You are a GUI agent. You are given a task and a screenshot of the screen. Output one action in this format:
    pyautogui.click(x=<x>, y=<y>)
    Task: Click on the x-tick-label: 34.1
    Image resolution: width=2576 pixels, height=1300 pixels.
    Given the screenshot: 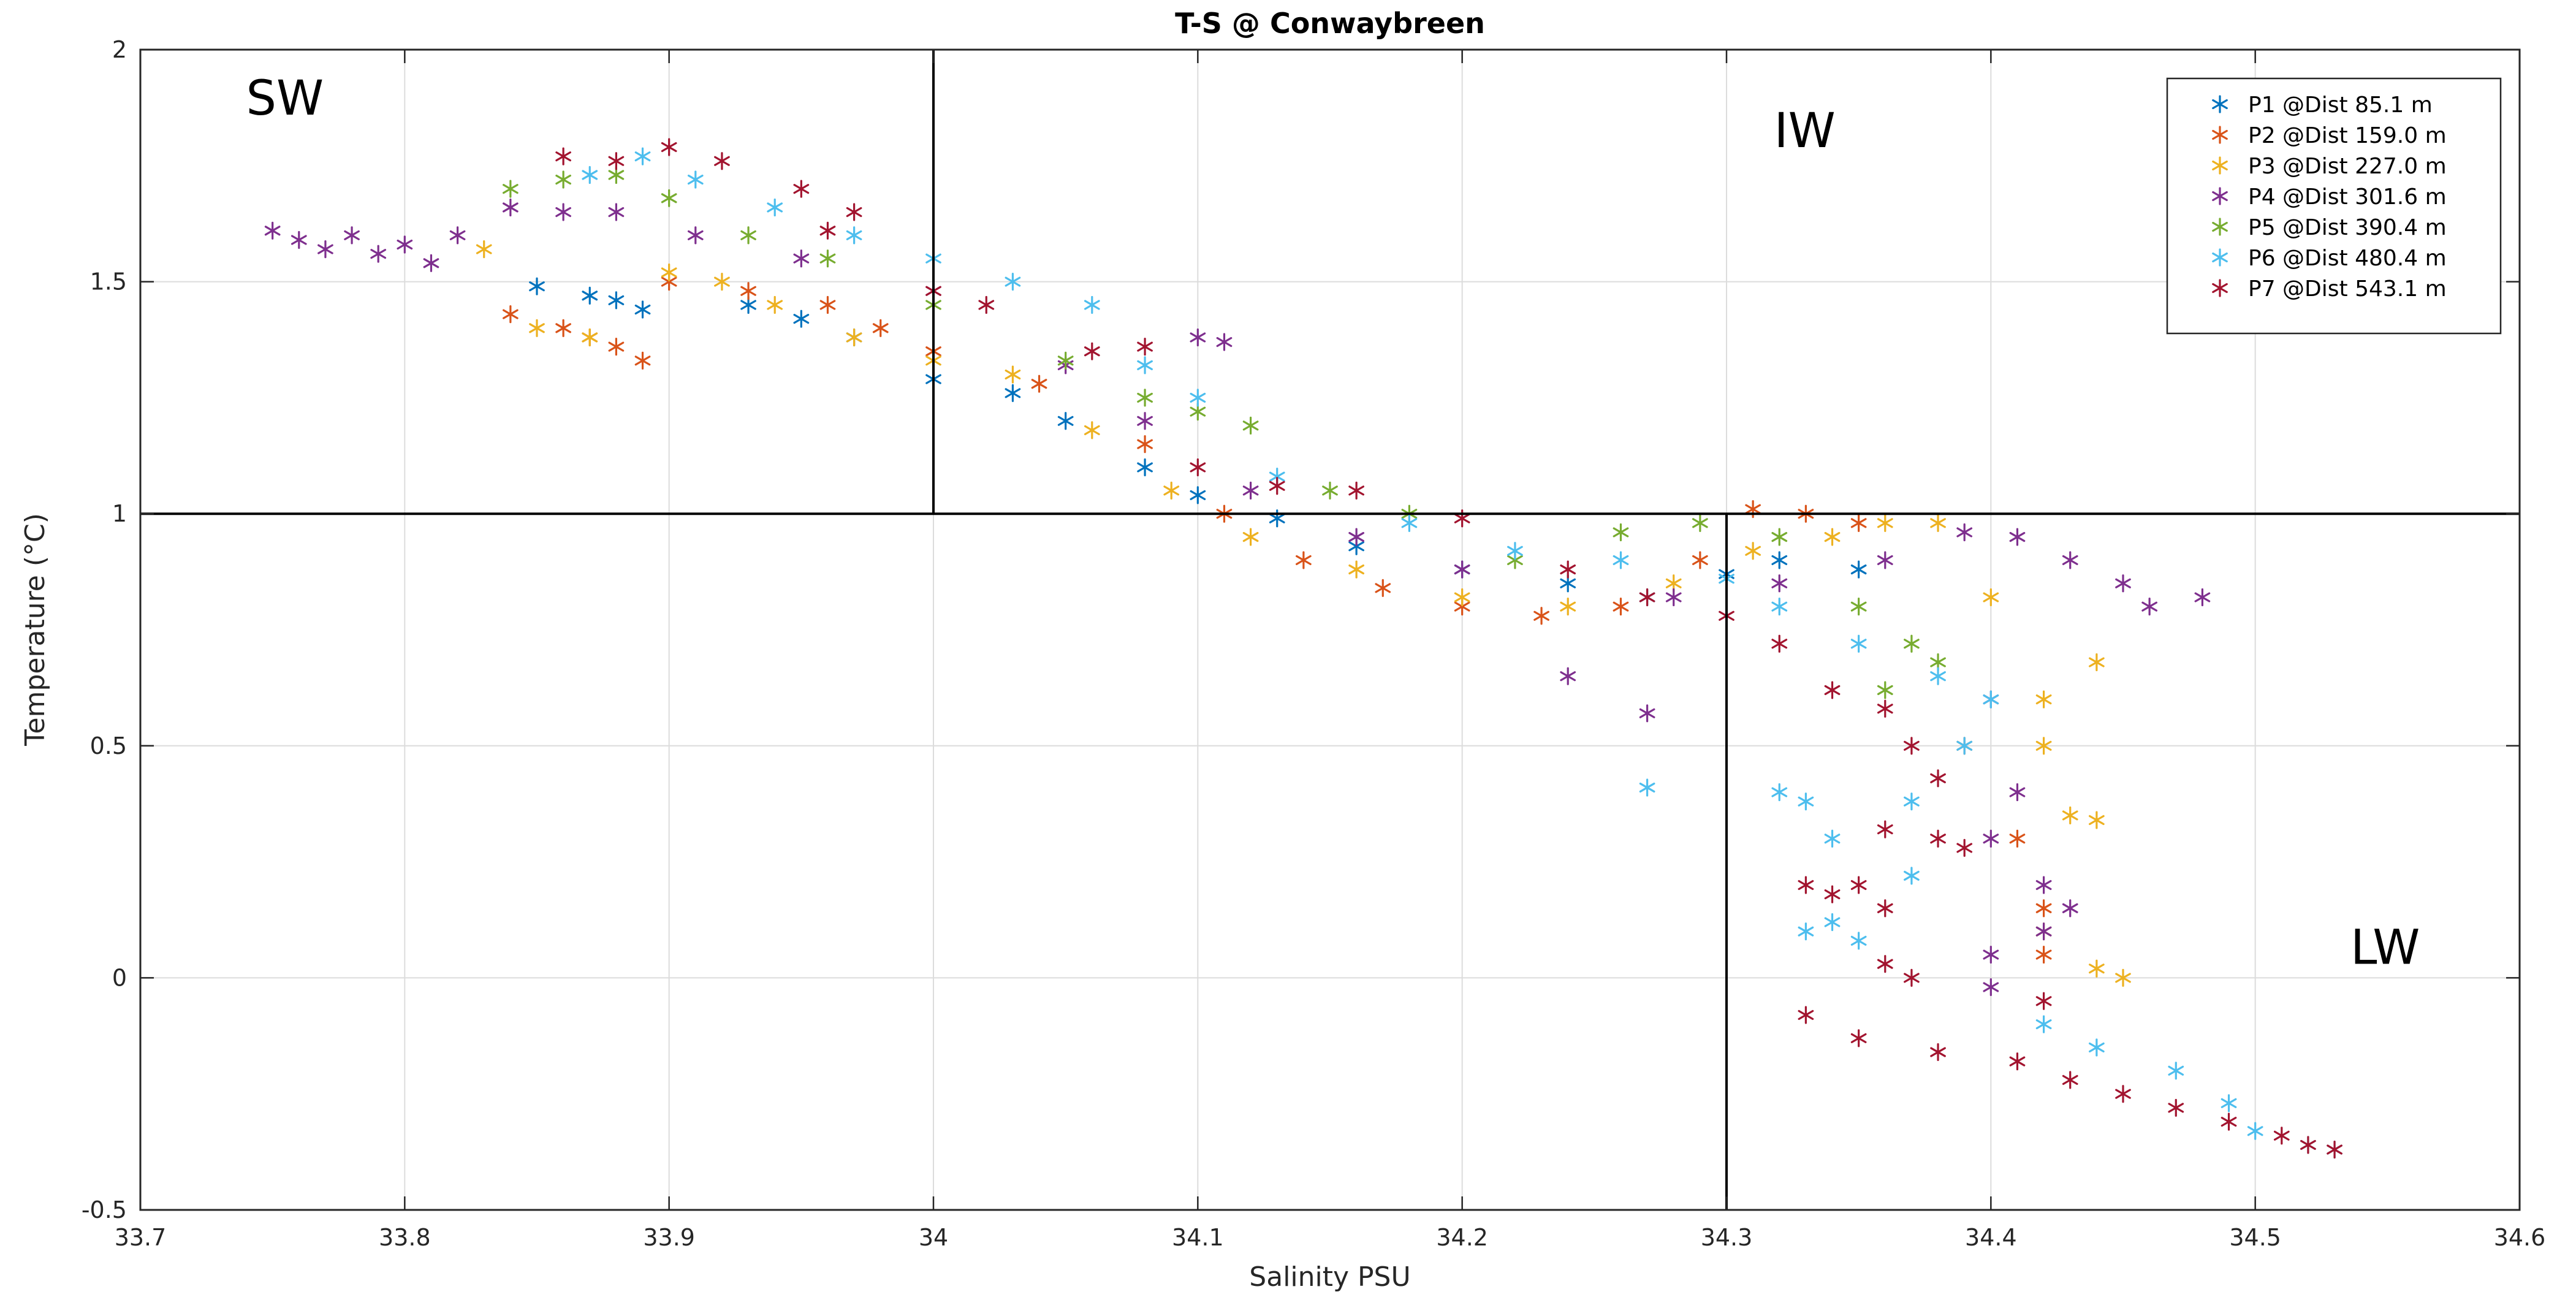 What is the action you would take?
    pyautogui.click(x=1198, y=1237)
    